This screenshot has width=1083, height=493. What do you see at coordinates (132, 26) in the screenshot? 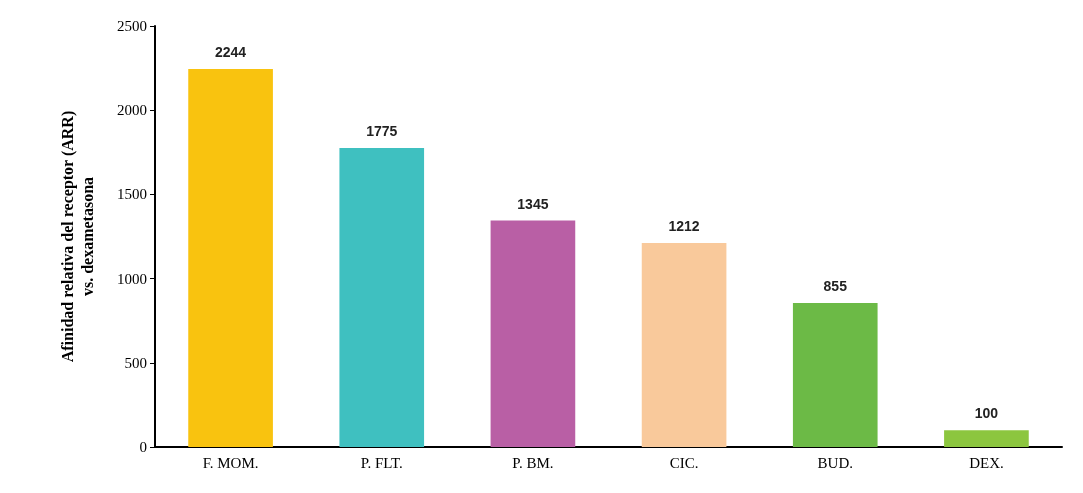
I see `y-tick-label: 2500` at bounding box center [132, 26].